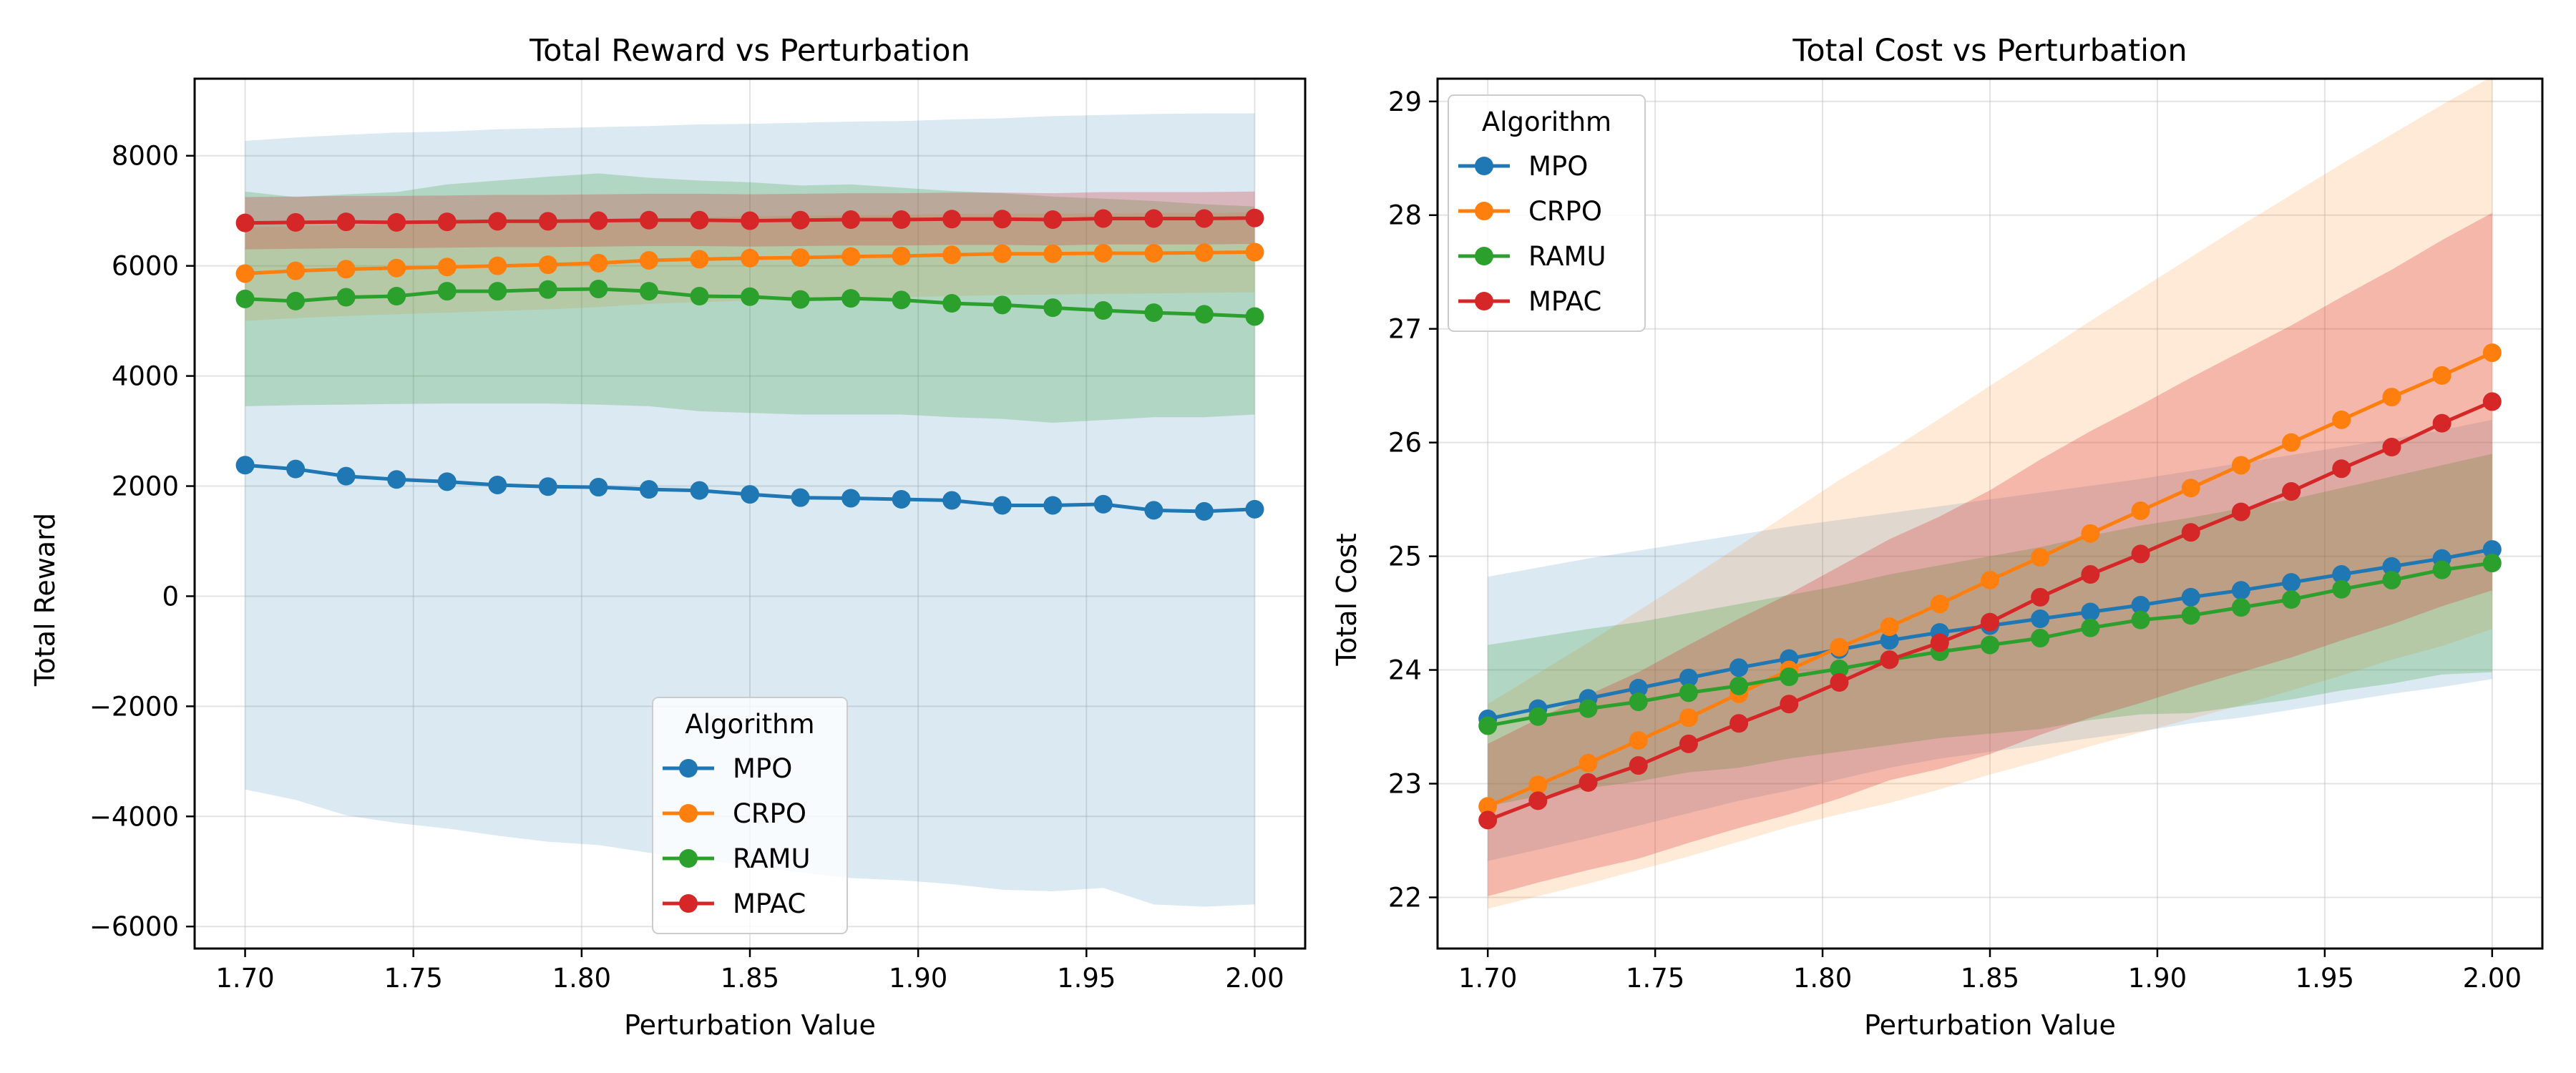 This screenshot has height=1073, width=2576. Describe the element at coordinates (145, 487) in the screenshot. I see `y-tick-label: 2000` at that location.